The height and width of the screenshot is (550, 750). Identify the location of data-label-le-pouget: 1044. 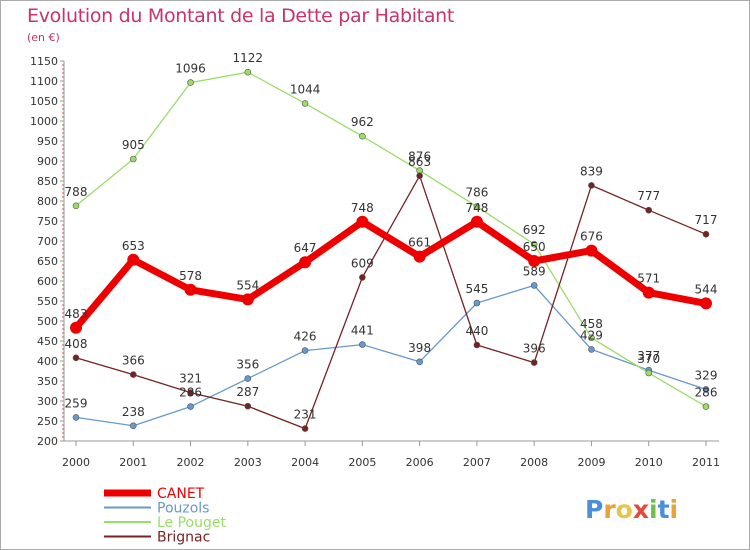
(305, 89).